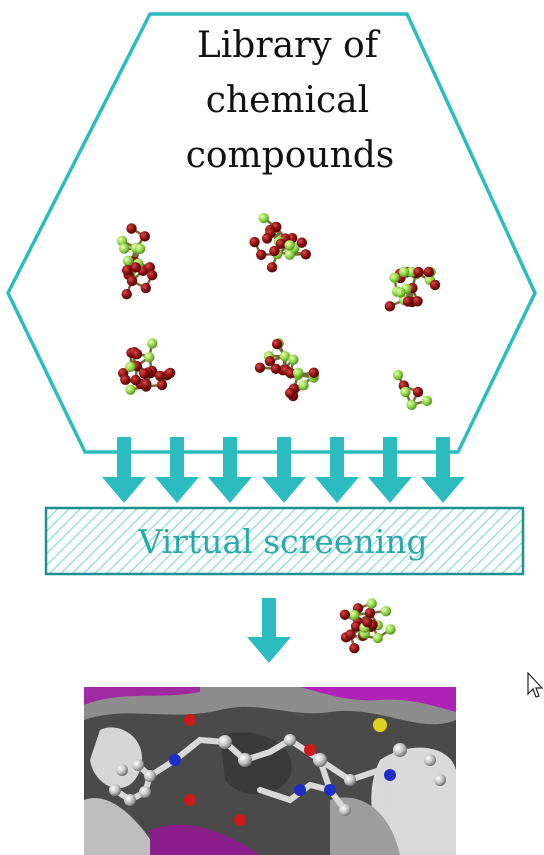 This screenshot has width=544, height=855. Describe the element at coordinates (289, 45) in the screenshot. I see `library-title-line-1: Library of` at that location.